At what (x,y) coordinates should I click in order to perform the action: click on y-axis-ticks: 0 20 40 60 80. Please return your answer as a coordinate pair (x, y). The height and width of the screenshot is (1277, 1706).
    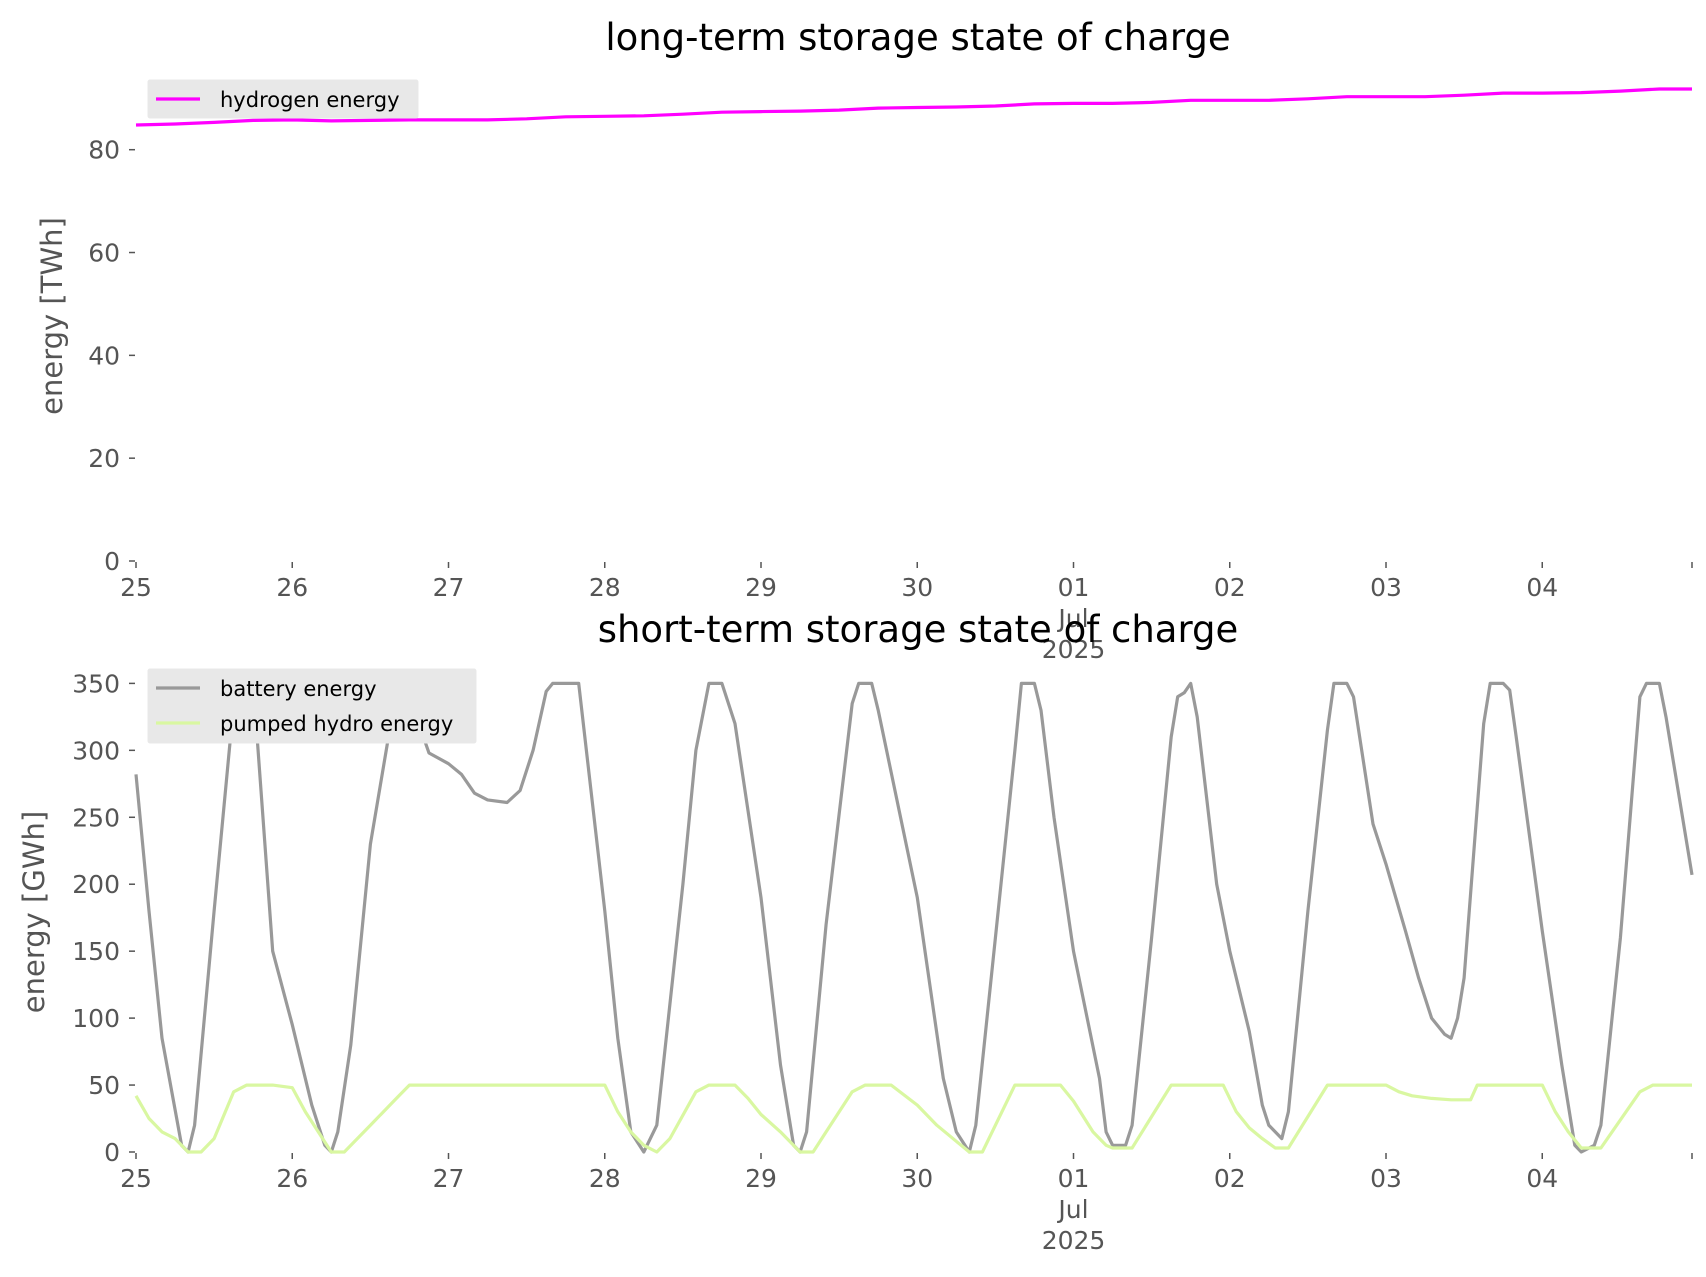
    Looking at the image, I should click on (111, 356).